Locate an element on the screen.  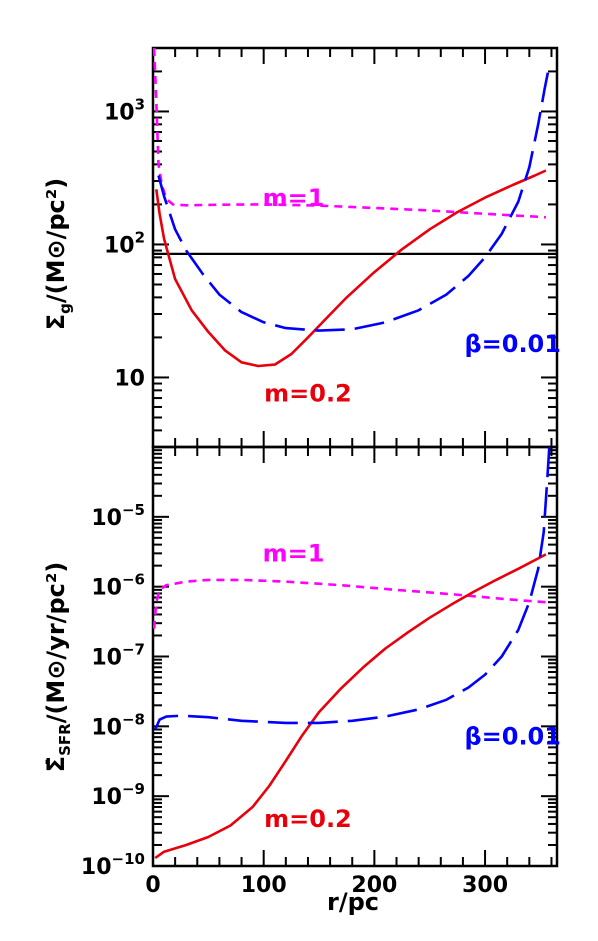
y-tick-label: 10⁻⁷ is located at coordinates (118, 656).